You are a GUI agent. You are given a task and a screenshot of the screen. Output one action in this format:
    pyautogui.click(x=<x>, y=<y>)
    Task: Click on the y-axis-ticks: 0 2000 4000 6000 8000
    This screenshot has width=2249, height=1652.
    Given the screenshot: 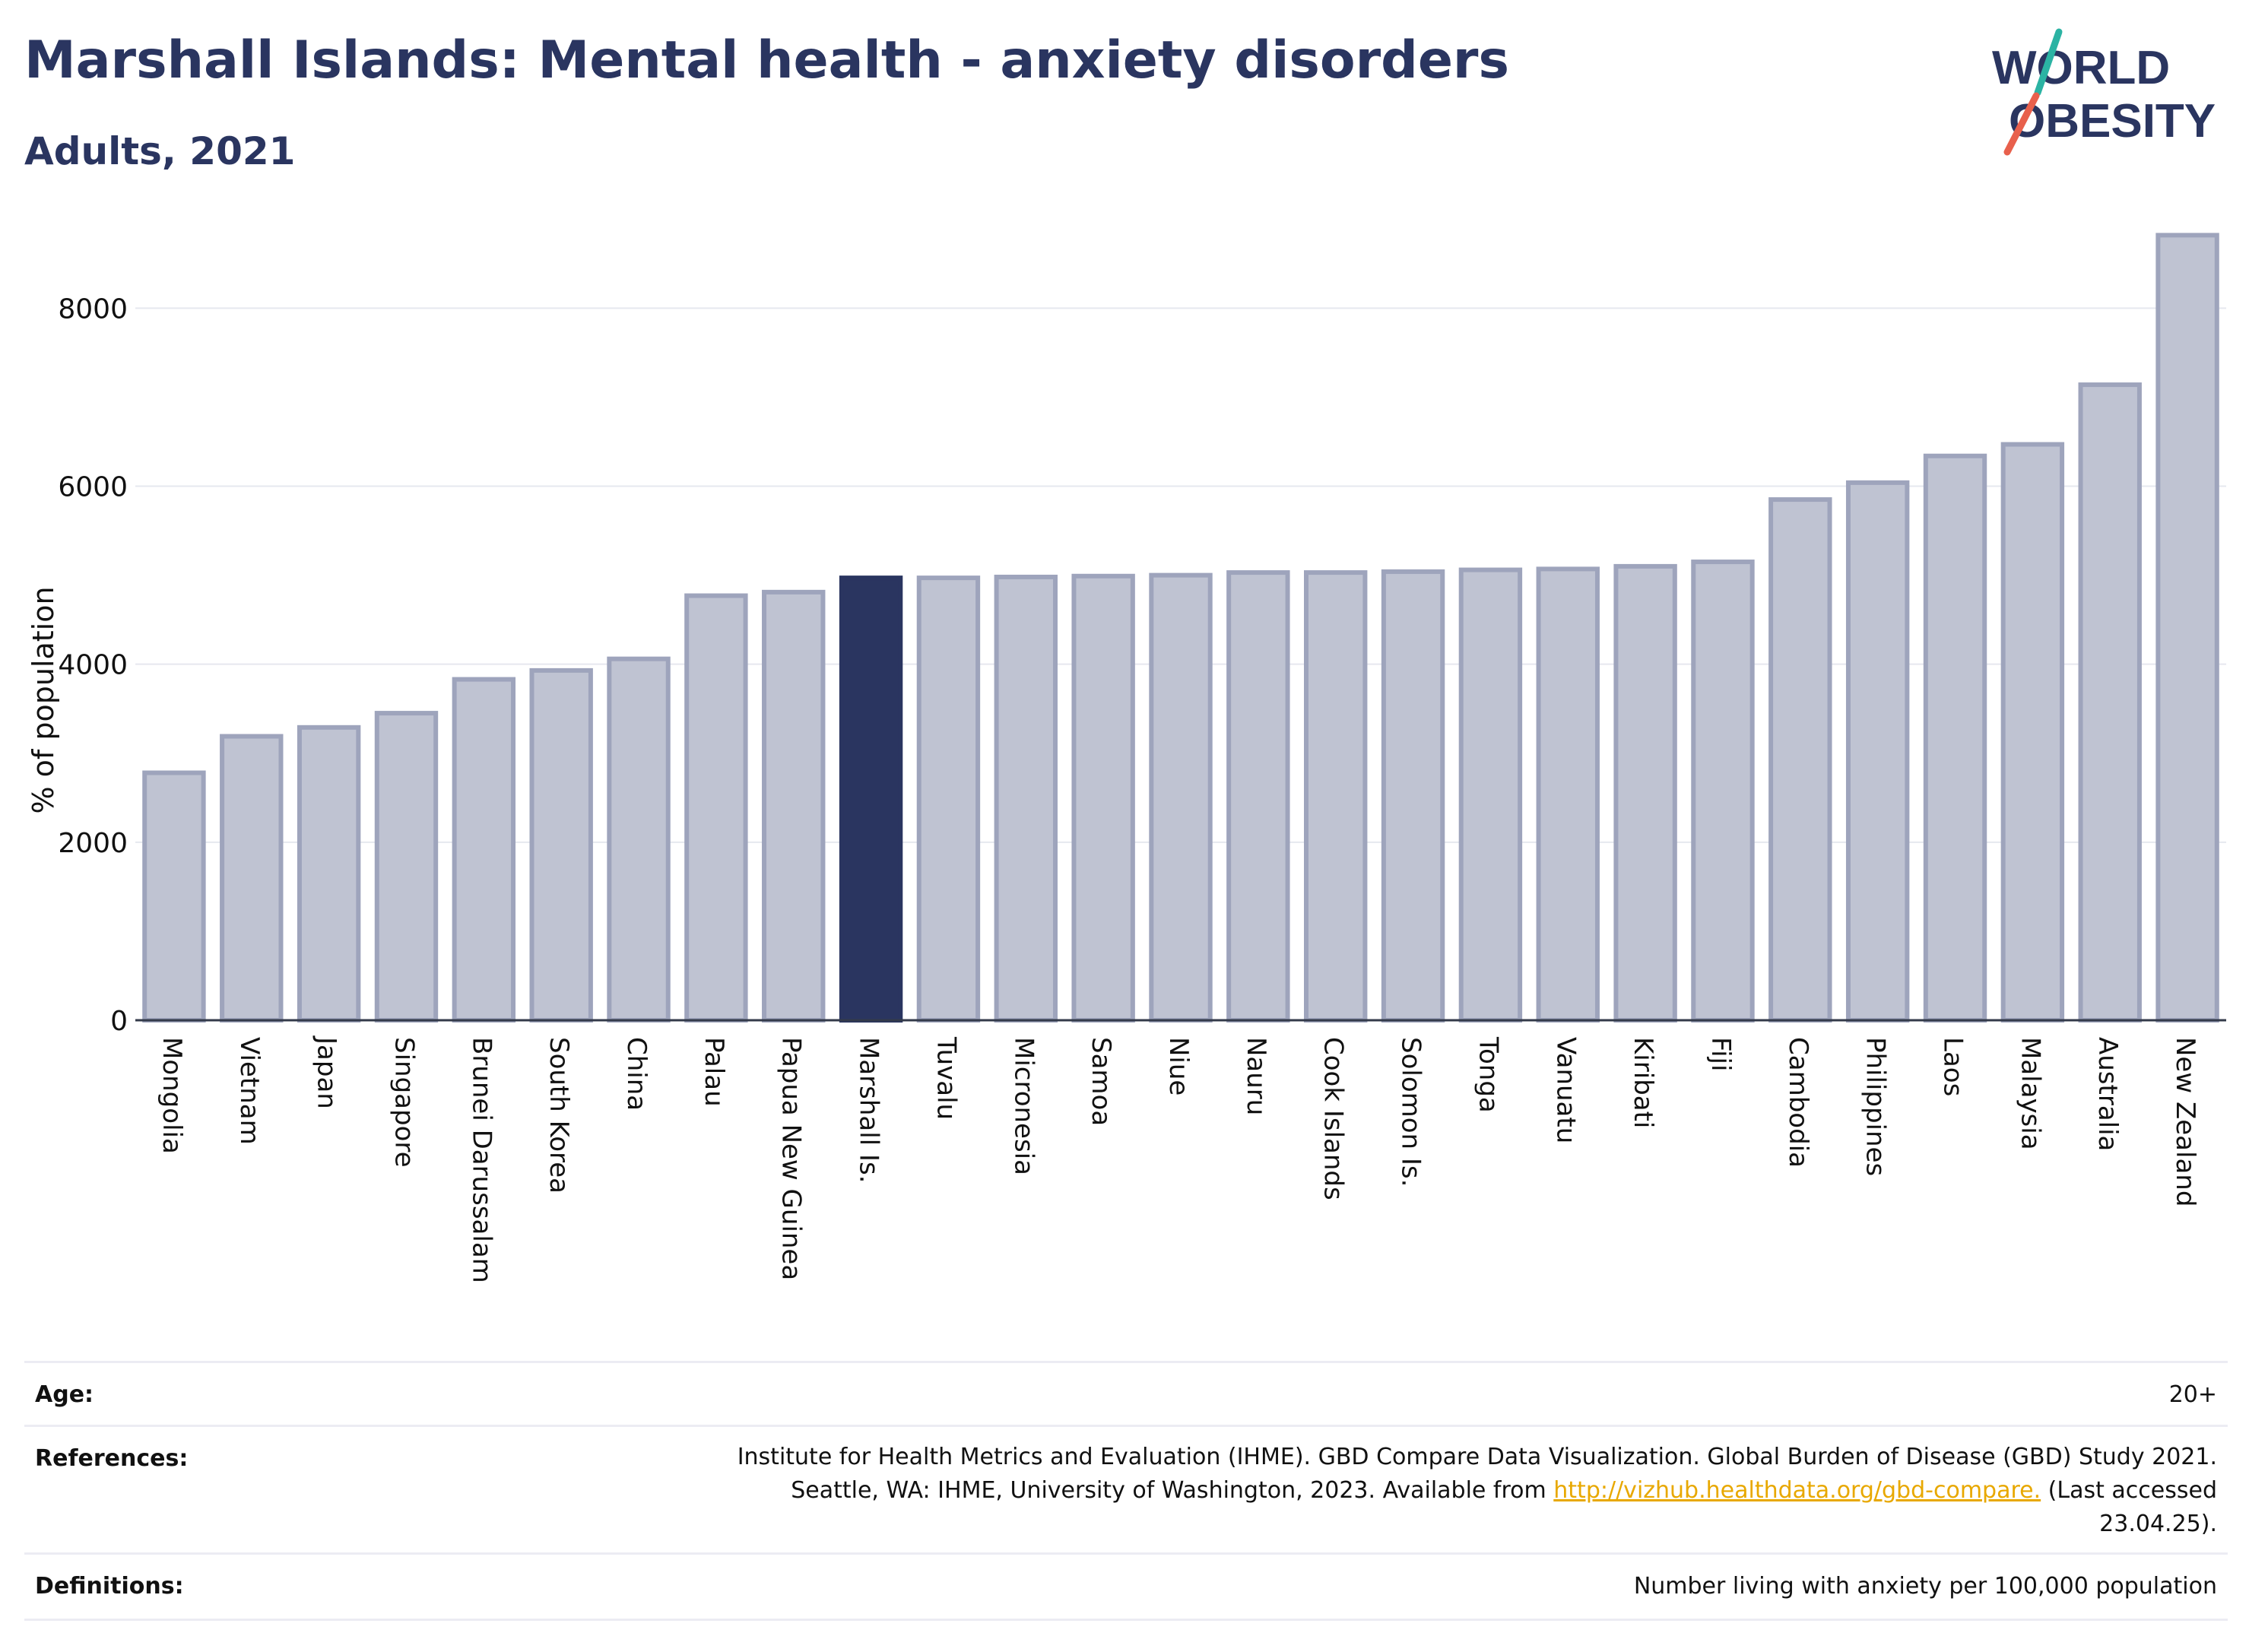 What is the action you would take?
    pyautogui.click(x=93, y=665)
    